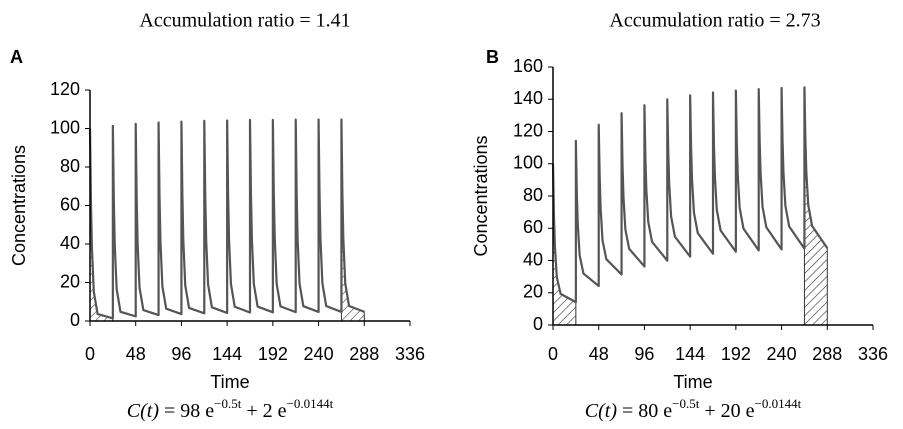 This screenshot has height=429, width=903. Describe the element at coordinates (352, 220) in the screenshot. I see `shaded-area` at that location.